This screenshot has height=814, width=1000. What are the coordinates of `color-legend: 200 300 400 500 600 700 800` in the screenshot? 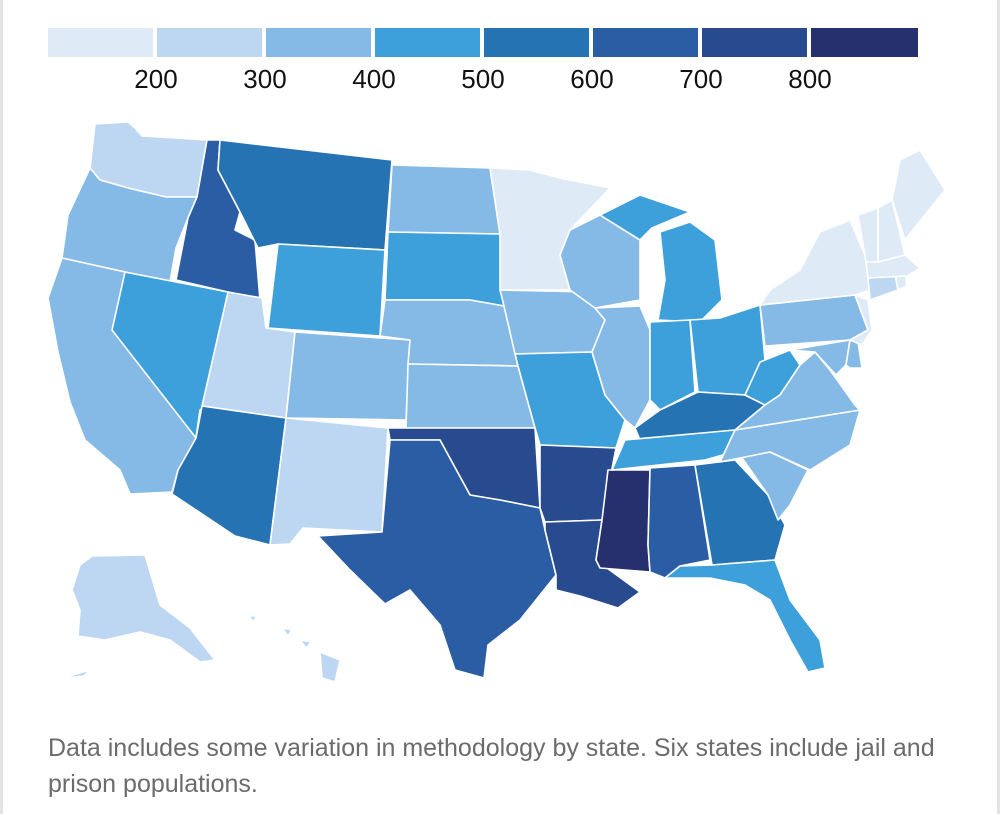 It's located at (483, 63).